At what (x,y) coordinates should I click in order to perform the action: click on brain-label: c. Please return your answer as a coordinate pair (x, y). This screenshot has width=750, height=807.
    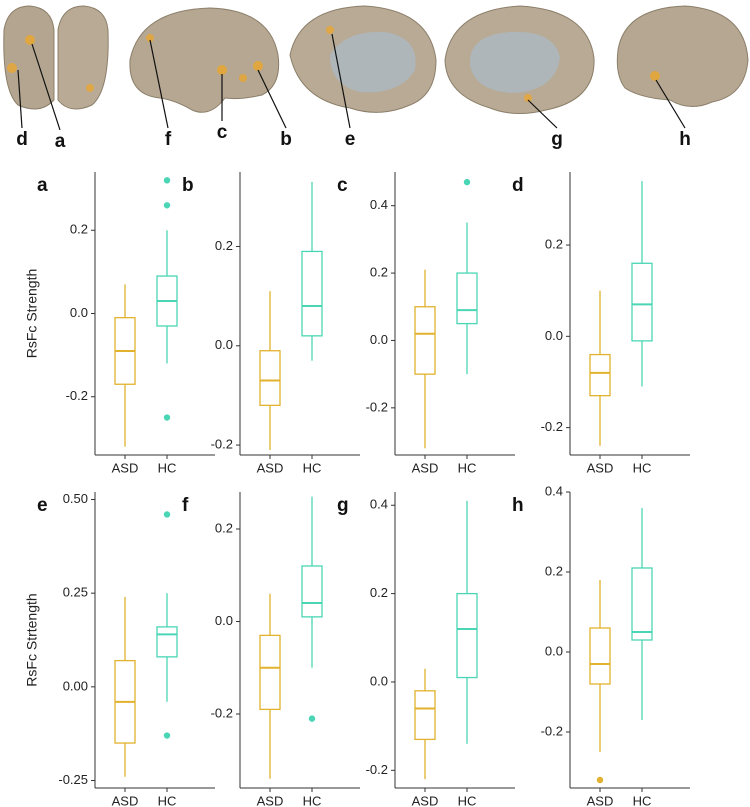
    Looking at the image, I should click on (222, 132).